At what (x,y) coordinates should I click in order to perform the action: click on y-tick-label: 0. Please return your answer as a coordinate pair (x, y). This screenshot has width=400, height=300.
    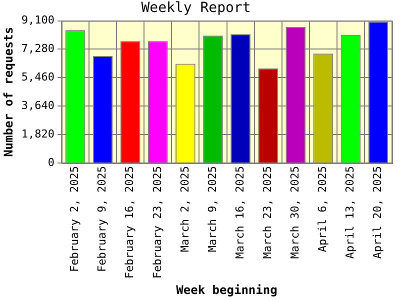
    Looking at the image, I should click on (51, 162).